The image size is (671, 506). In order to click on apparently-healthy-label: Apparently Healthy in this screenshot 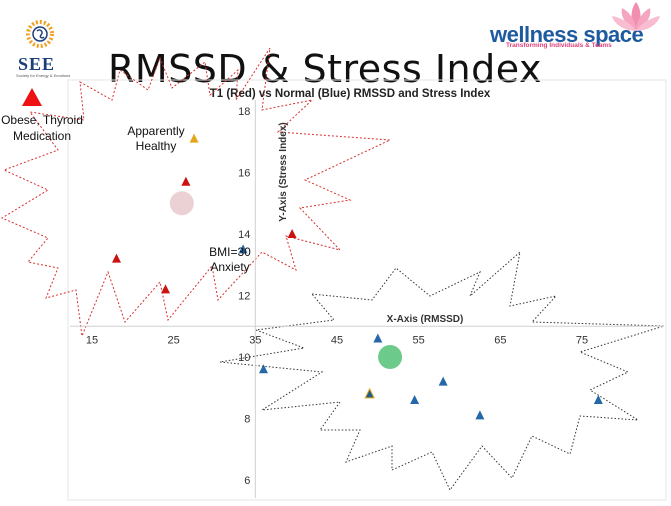, I will do `click(155, 138)`.